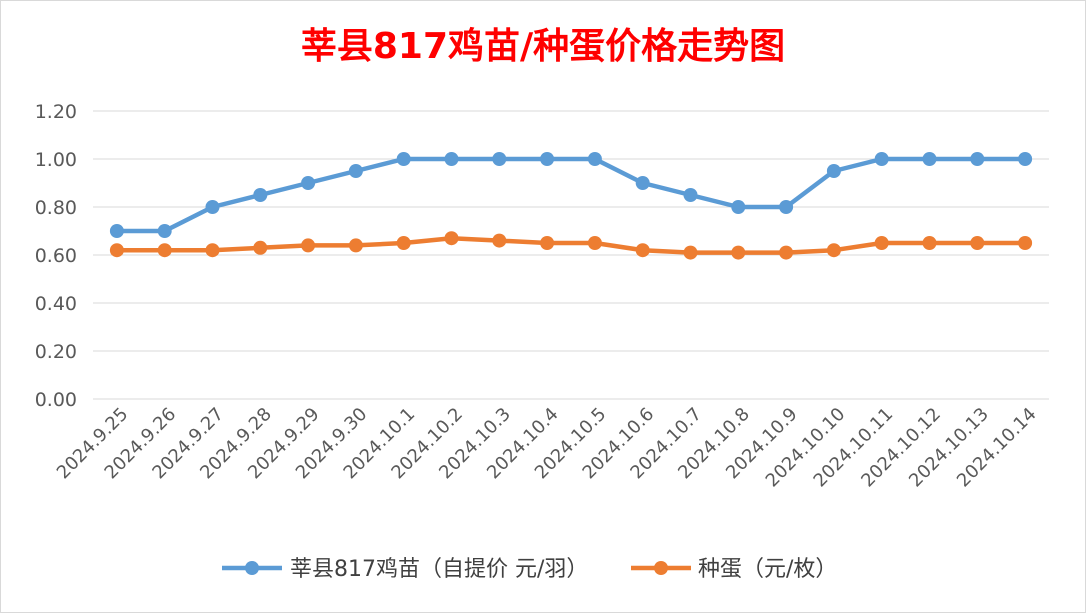  Describe the element at coordinates (767, 569) in the screenshot. I see `legend-label: 种蛋（元/枚）` at that location.